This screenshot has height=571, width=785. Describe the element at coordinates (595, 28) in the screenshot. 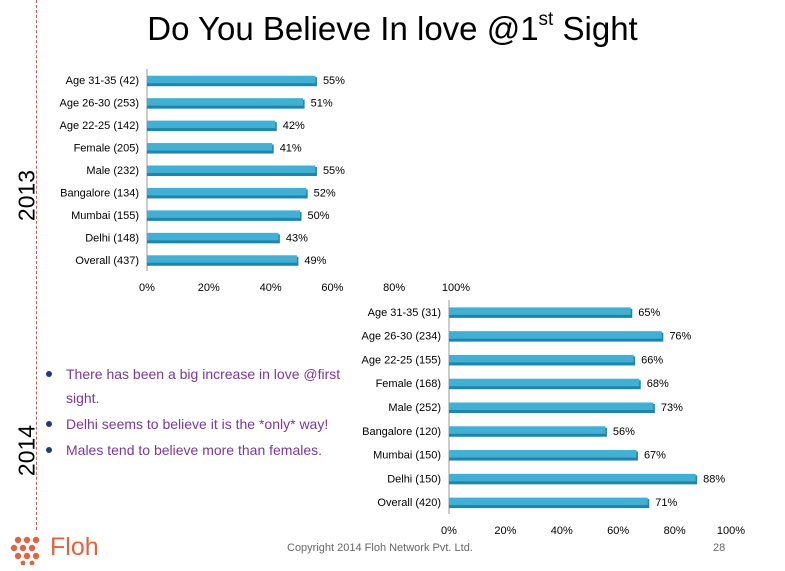

I see `title-end: Sight` at that location.